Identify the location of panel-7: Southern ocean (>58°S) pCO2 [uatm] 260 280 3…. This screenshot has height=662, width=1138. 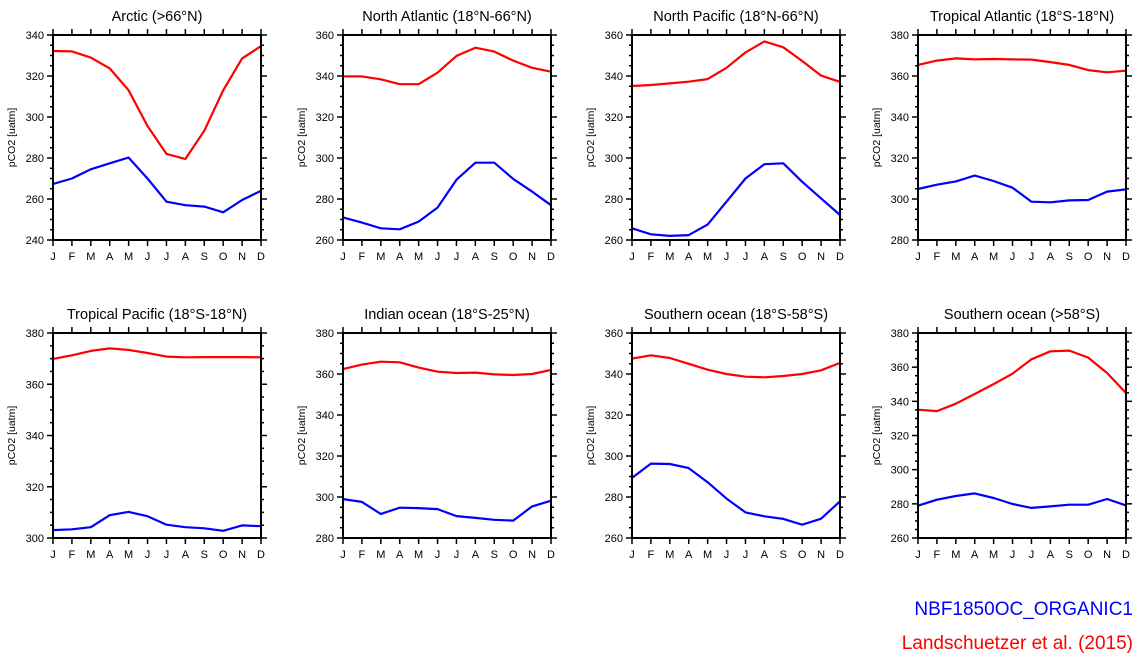
(1001, 434).